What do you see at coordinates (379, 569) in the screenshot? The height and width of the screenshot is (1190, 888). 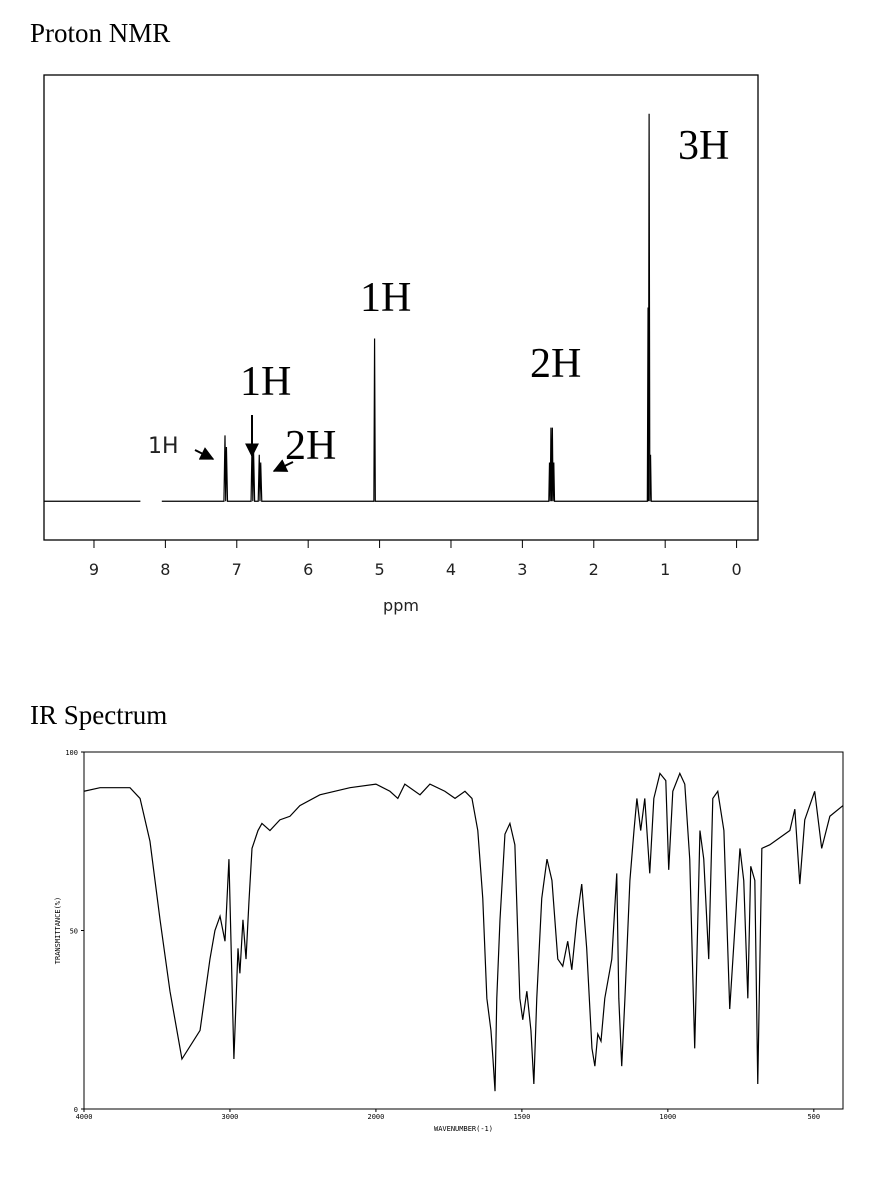 I see `x-tick-label: 5` at bounding box center [379, 569].